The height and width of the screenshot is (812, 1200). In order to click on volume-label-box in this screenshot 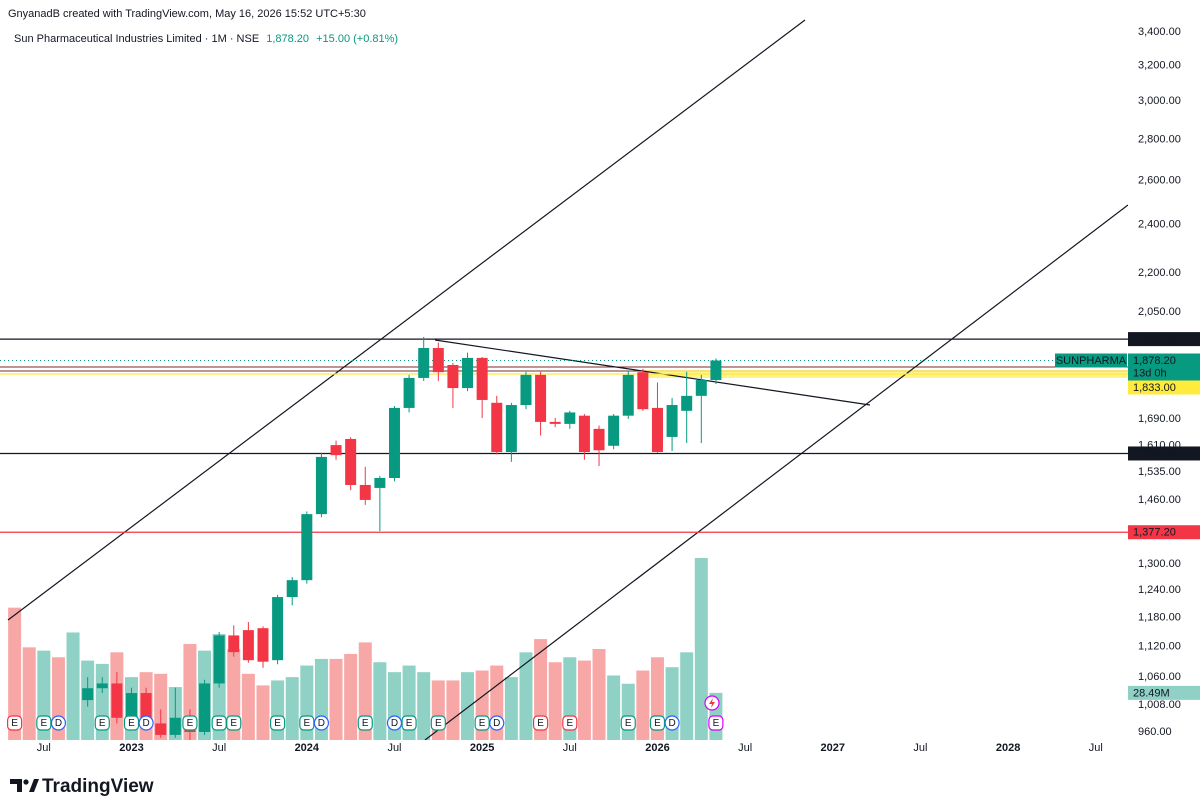, I will do `click(1164, 692)`.